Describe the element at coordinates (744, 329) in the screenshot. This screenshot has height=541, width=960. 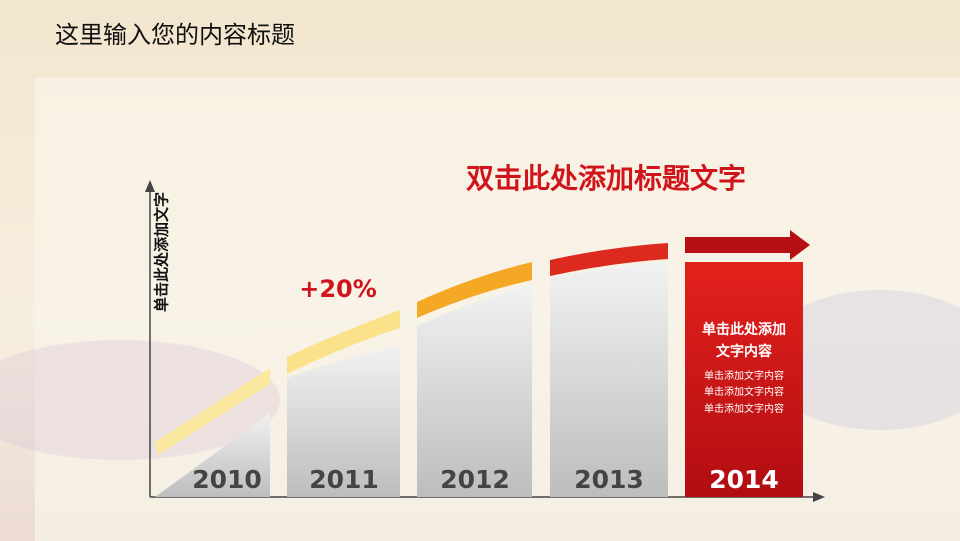
I see `callout-title: 单击此处添加` at that location.